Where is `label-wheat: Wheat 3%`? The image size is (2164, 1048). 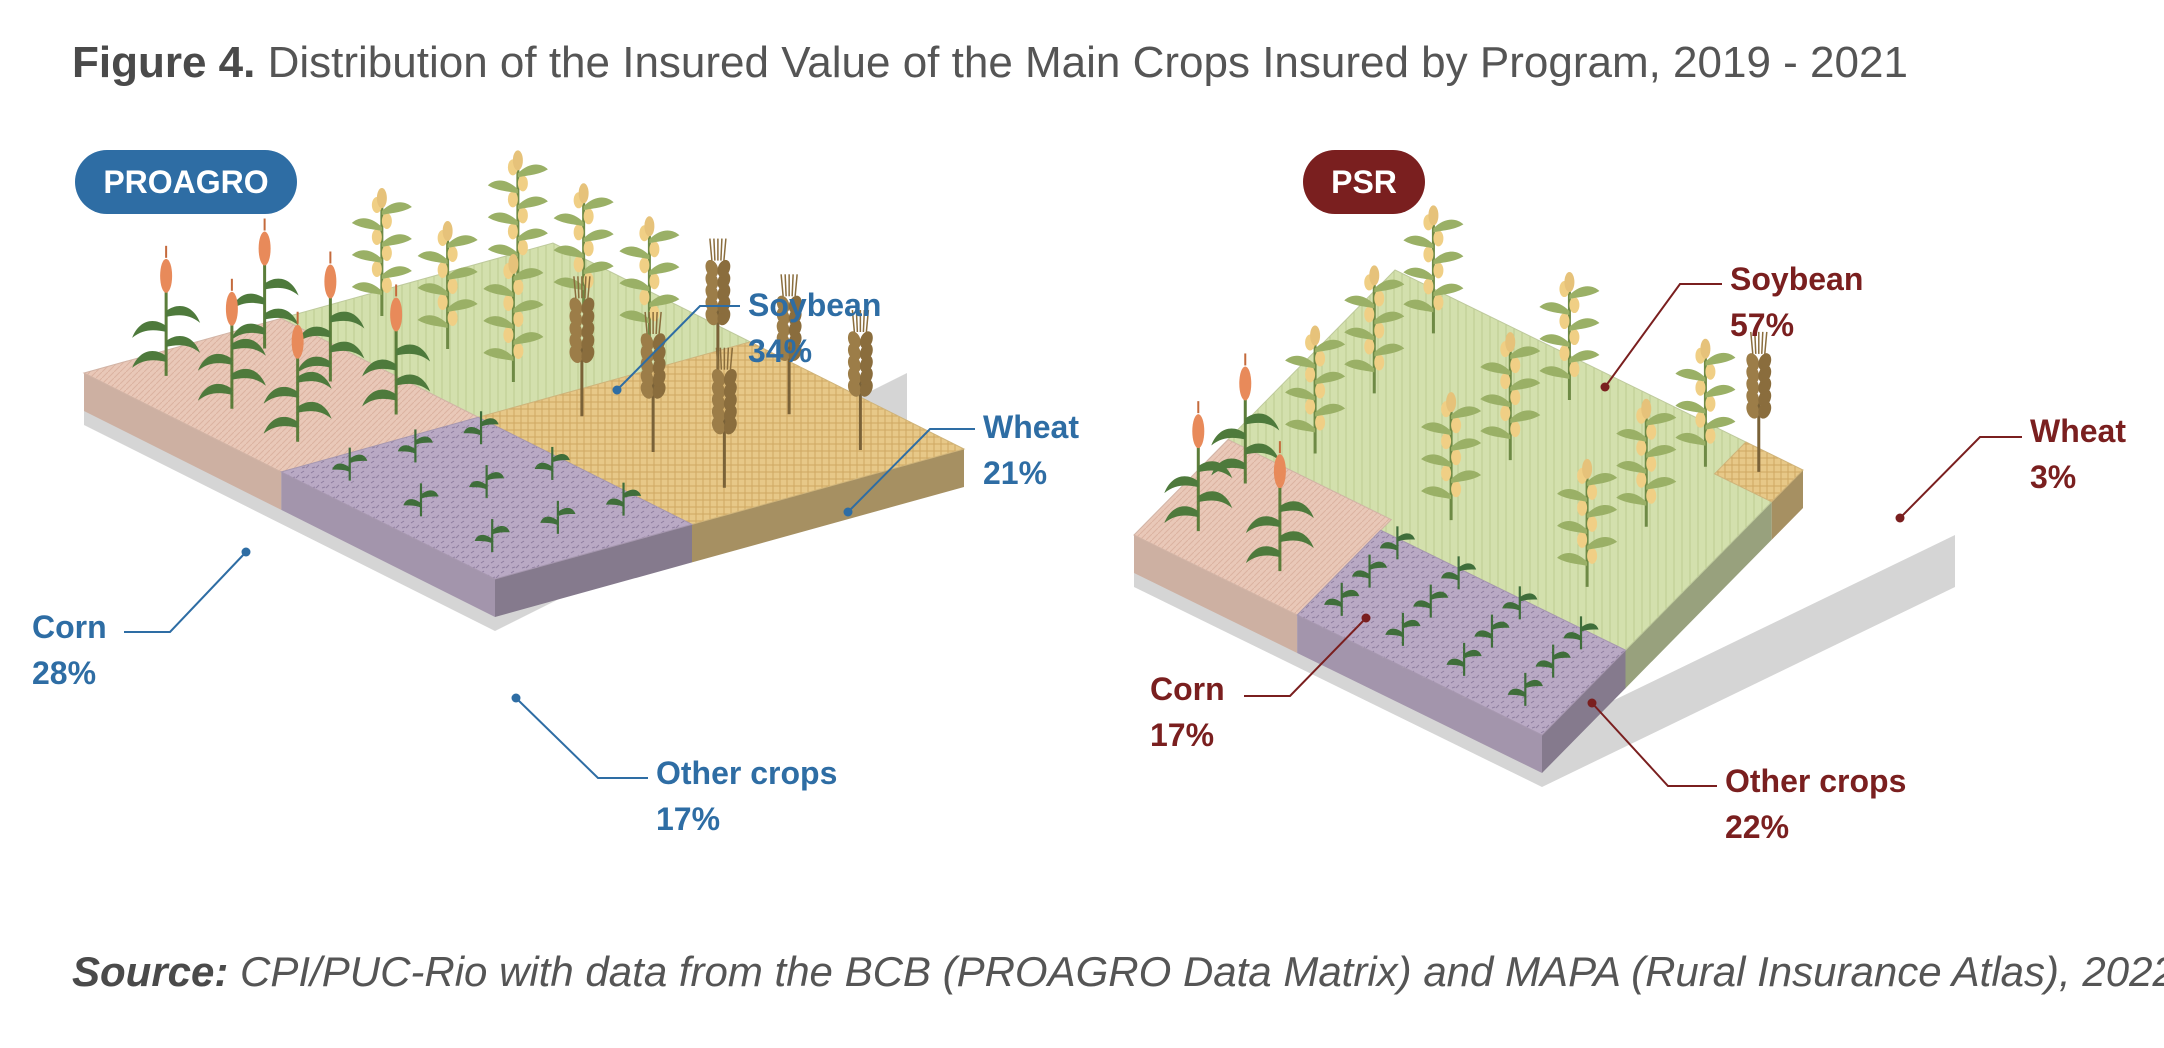
label-wheat: Wheat 3% is located at coordinates (2010, 468).